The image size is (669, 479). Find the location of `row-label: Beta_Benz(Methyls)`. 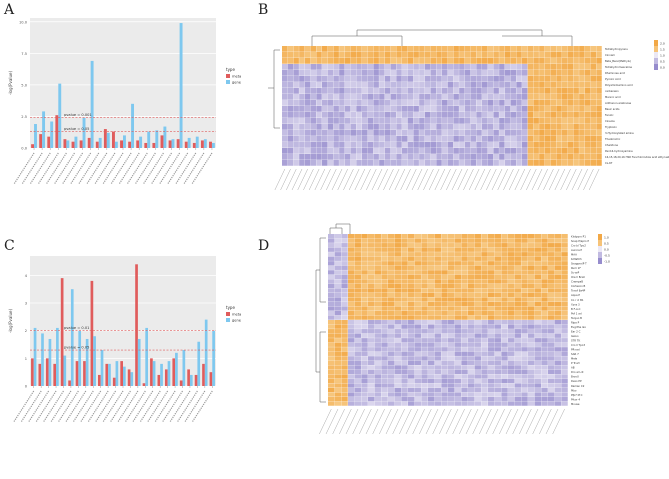

row-label: Beta_Benz(Methyls) is located at coordinates (618, 61).